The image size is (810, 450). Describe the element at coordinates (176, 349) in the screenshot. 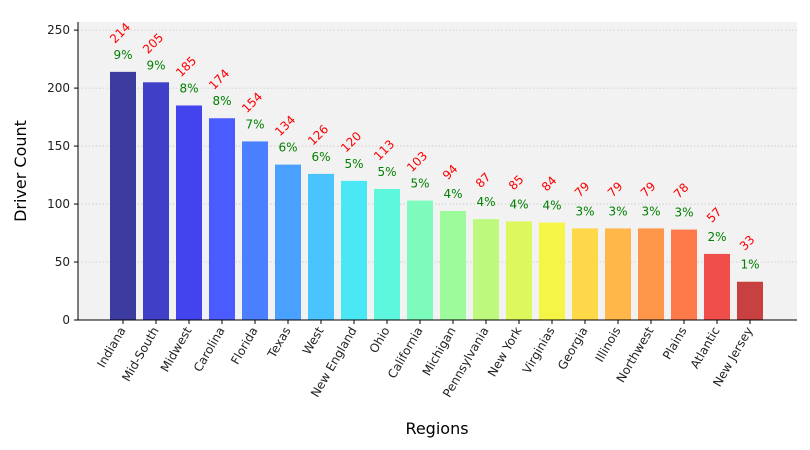

I see `x-tick-label: Midwest` at that location.